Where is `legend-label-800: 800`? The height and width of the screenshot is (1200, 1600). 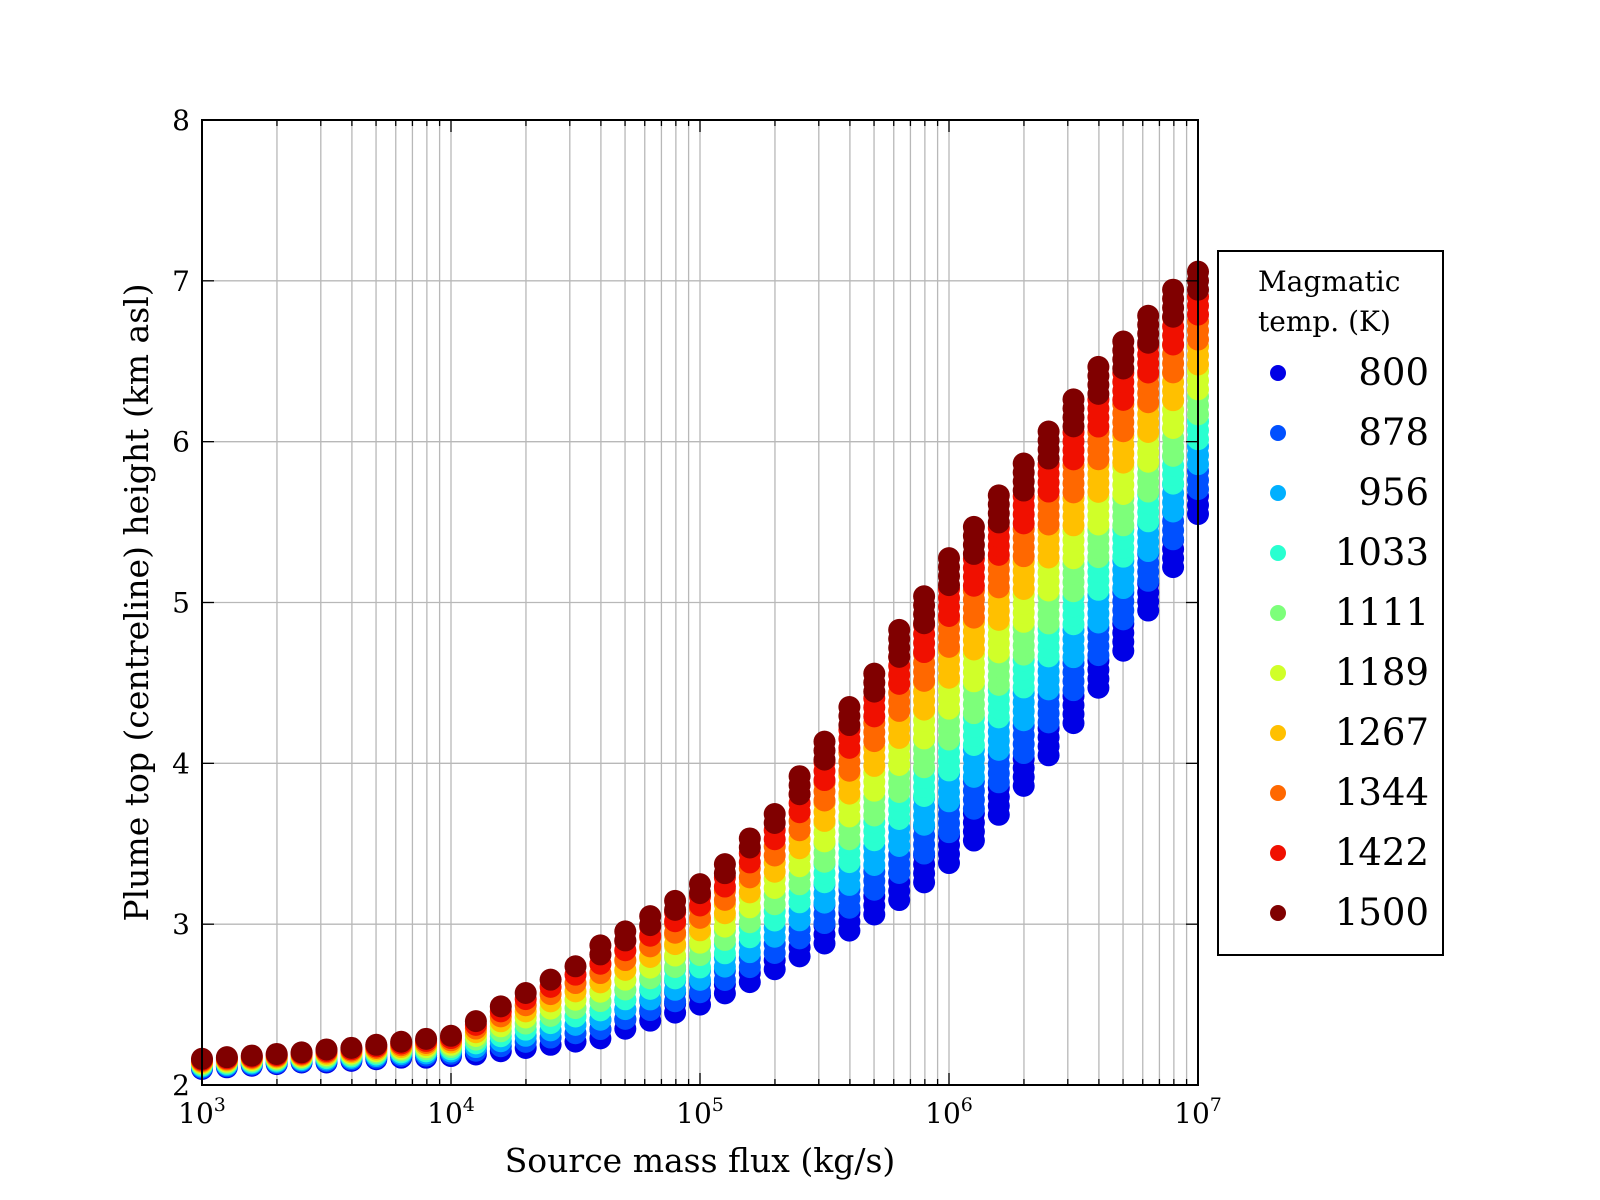 legend-label-800: 800 is located at coordinates (1393, 372).